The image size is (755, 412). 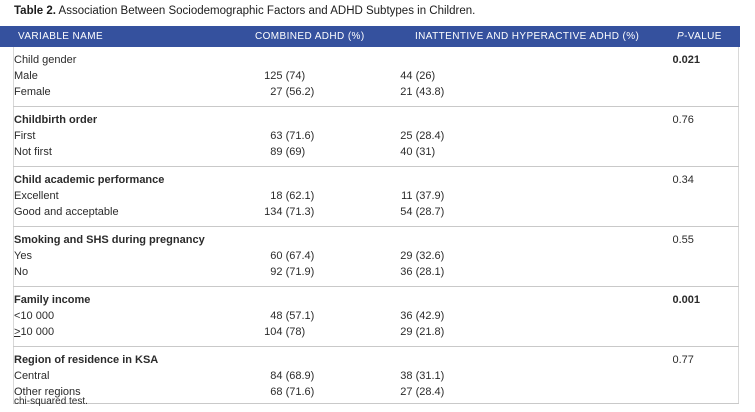 What do you see at coordinates (61, 36) in the screenshot?
I see `column-header-variable: VARIABLE NAME` at bounding box center [61, 36].